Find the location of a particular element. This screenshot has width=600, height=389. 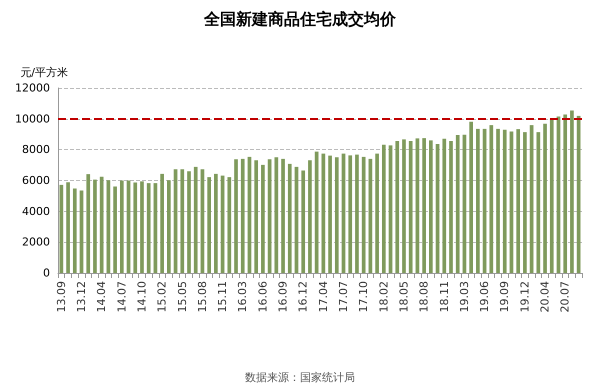

y-tick-label: 10000 is located at coordinates (32, 119).